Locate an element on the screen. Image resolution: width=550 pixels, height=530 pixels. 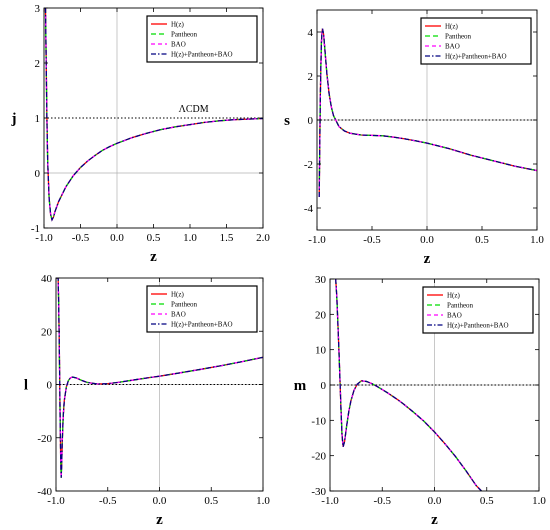
y-tick-label: -2 is located at coordinates (308, 165).